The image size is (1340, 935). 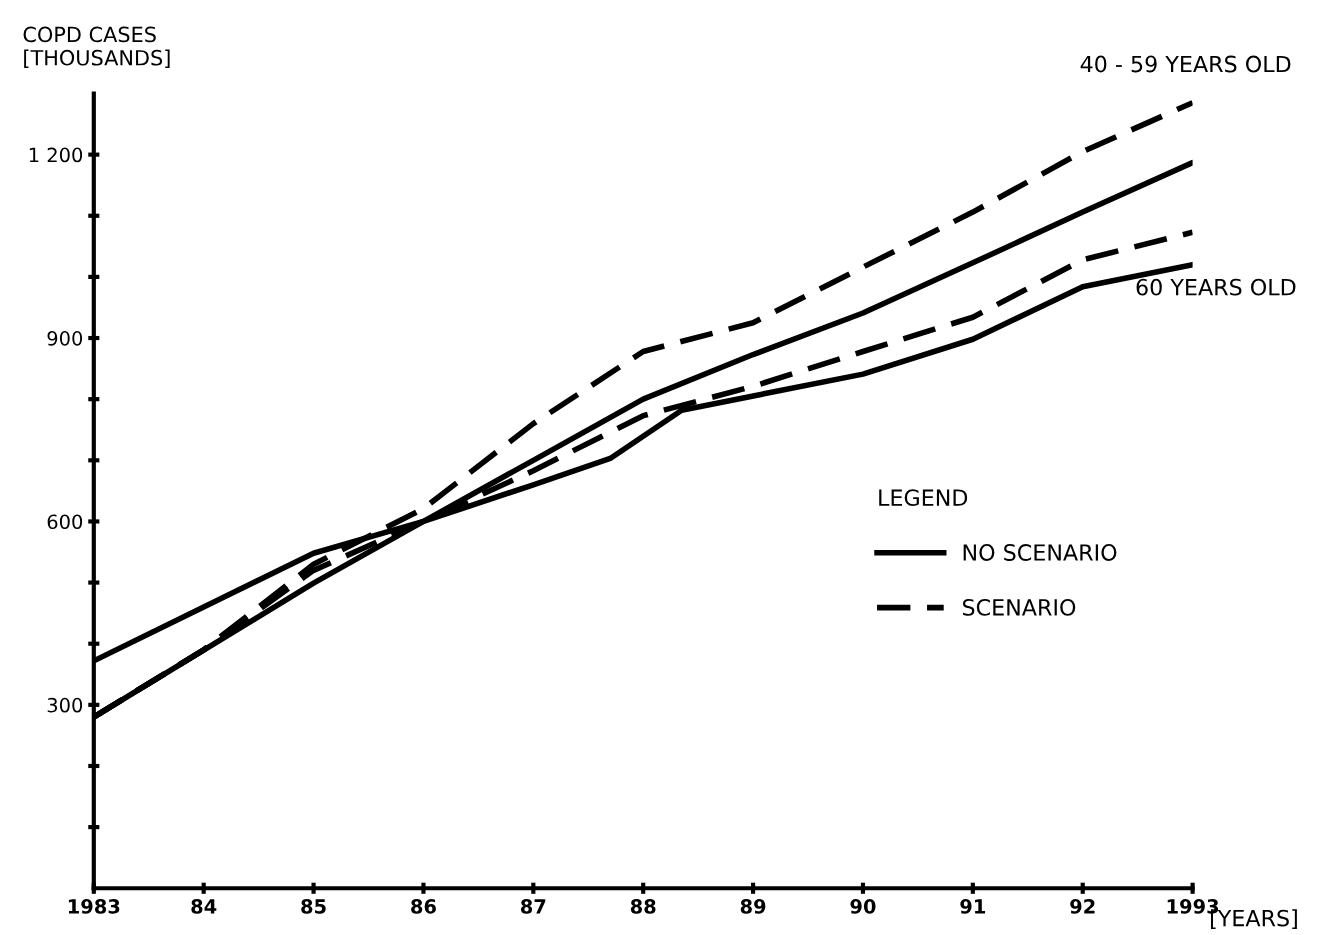 What do you see at coordinates (1082, 906) in the screenshot?
I see `x-tick-label: 92` at bounding box center [1082, 906].